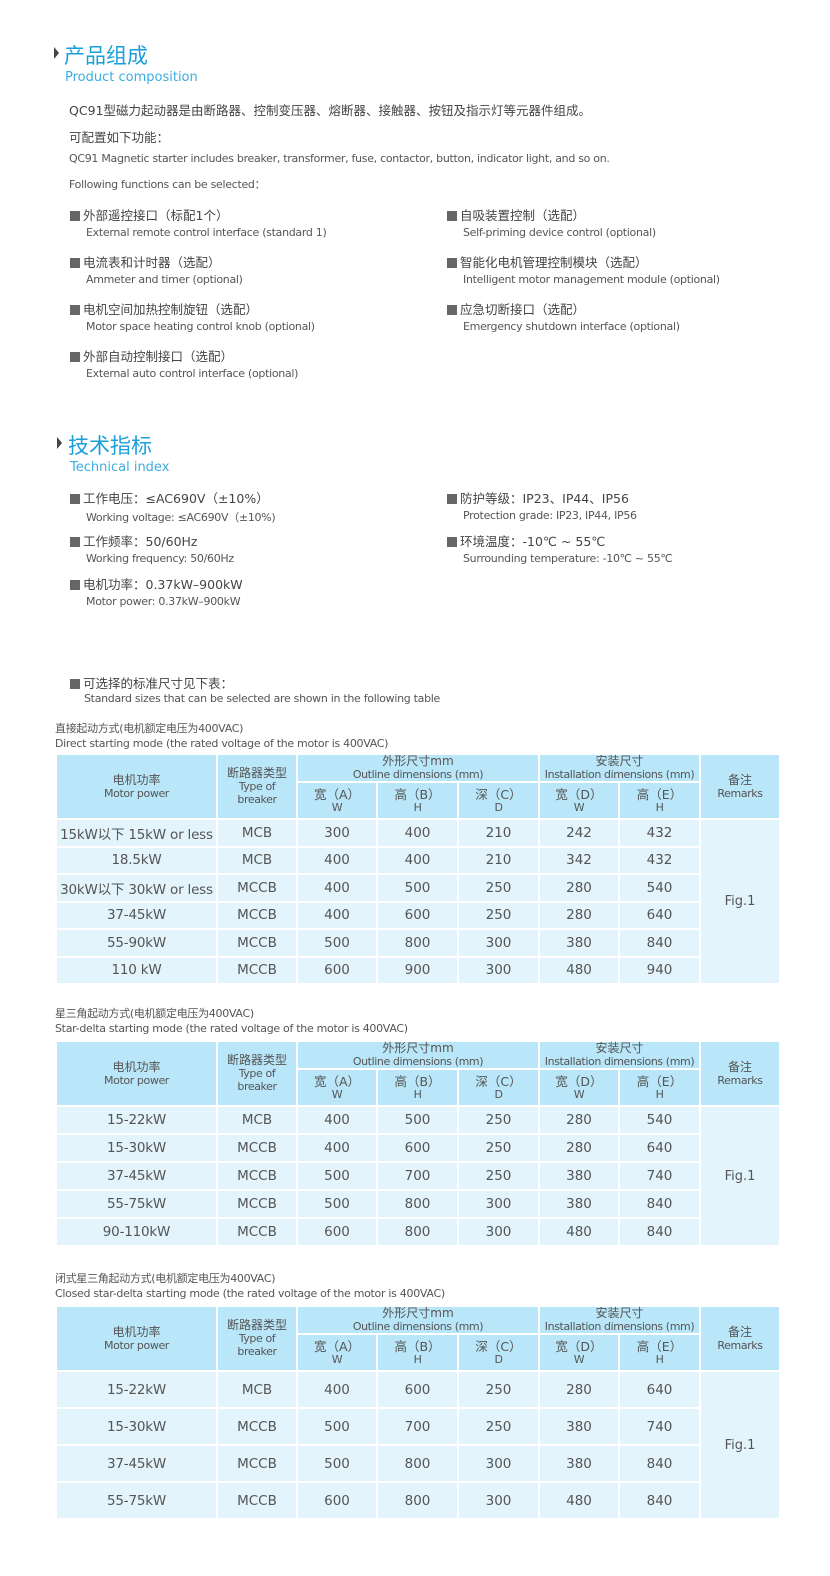 This screenshot has width=830, height=1576. What do you see at coordinates (136, 1500) in the screenshot?
I see `table-cell: 55-75kW` at bounding box center [136, 1500].